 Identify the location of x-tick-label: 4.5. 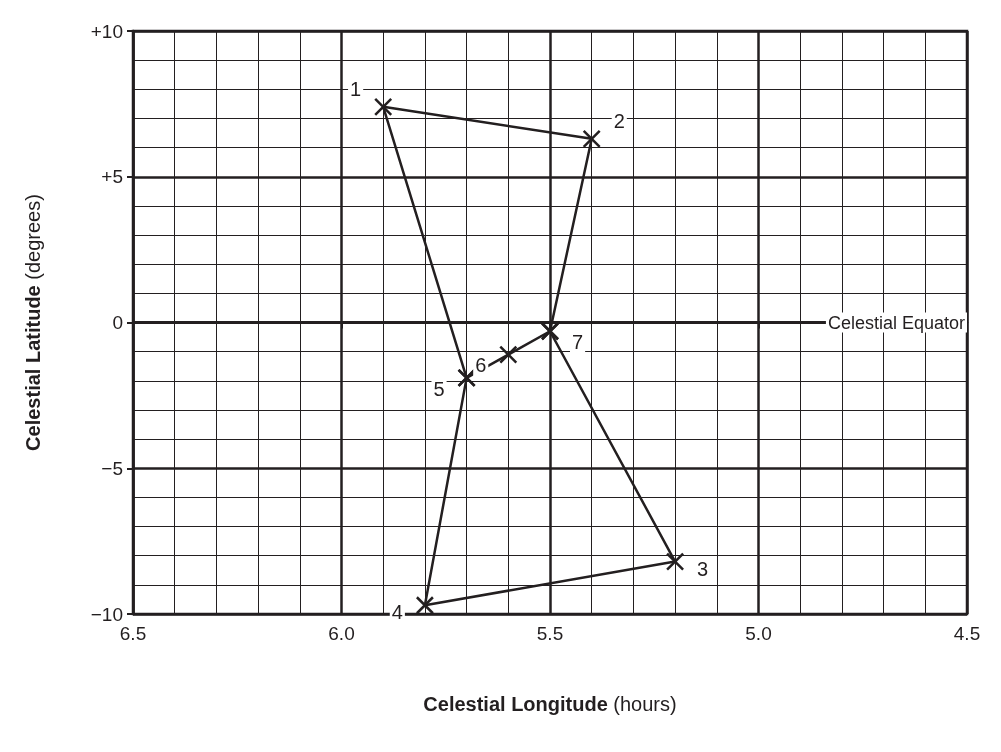
(967, 633).